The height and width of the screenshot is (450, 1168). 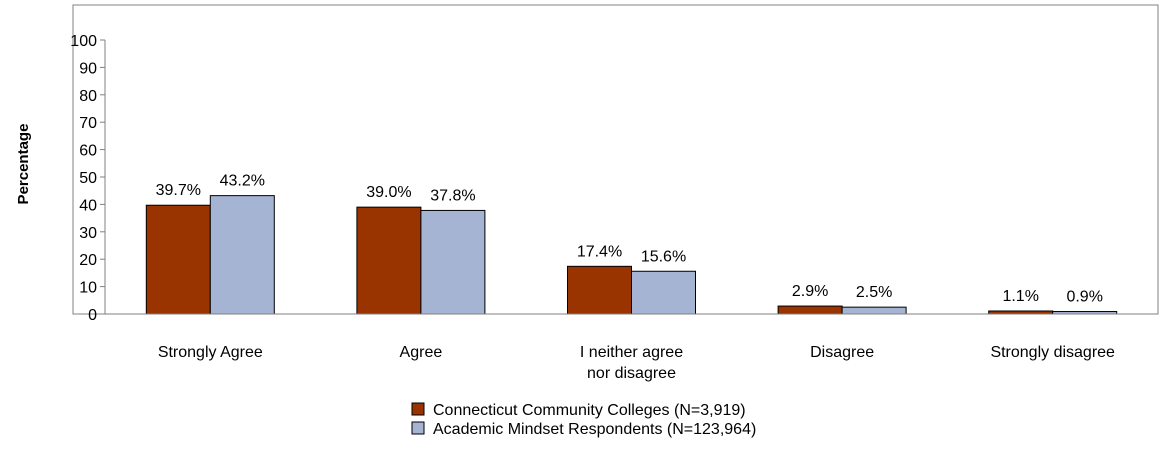 I want to click on data-label: 2.5%, so click(x=874, y=292).